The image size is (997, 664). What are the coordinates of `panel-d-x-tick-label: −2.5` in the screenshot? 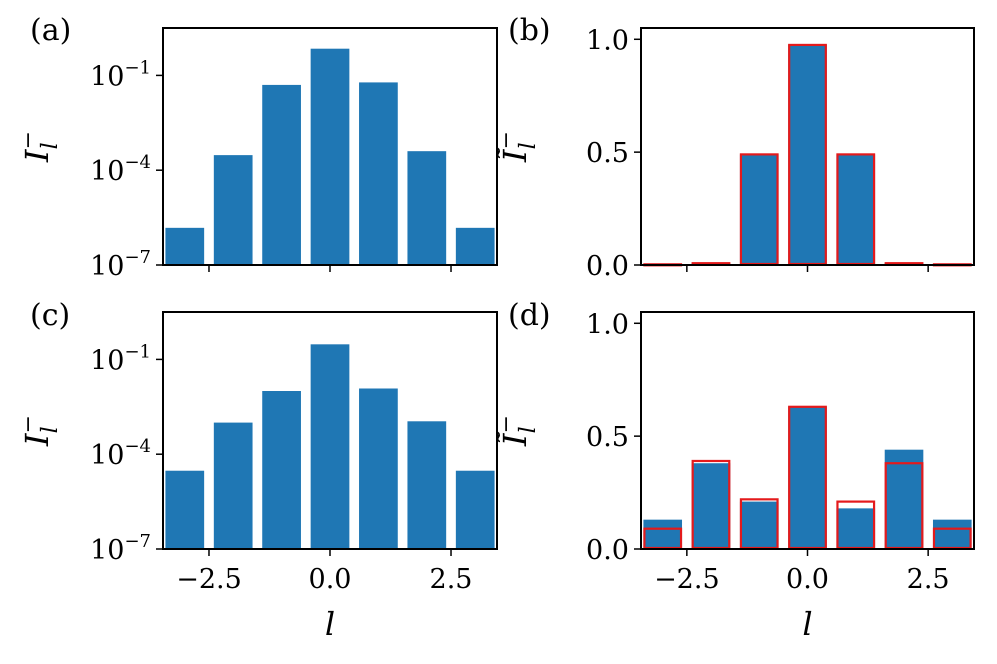 It's located at (687, 579).